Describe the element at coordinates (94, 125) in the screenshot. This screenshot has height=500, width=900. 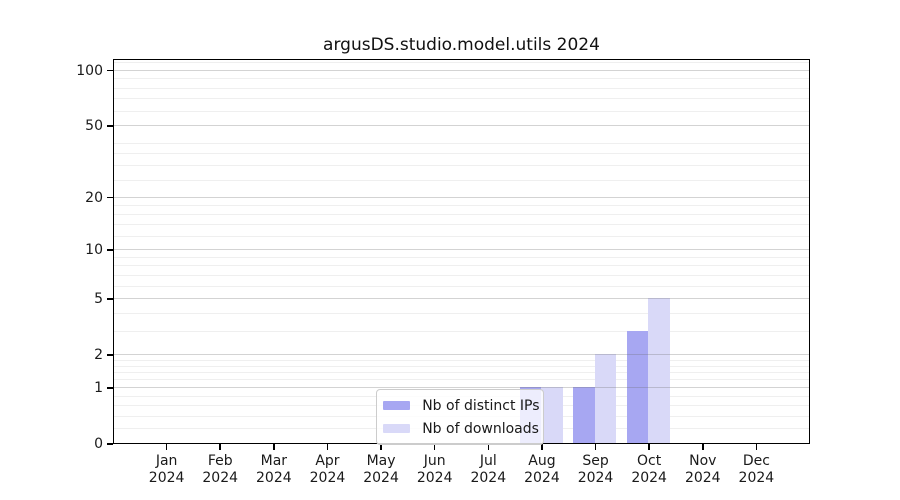
I see `y-tick-label: 50` at that location.